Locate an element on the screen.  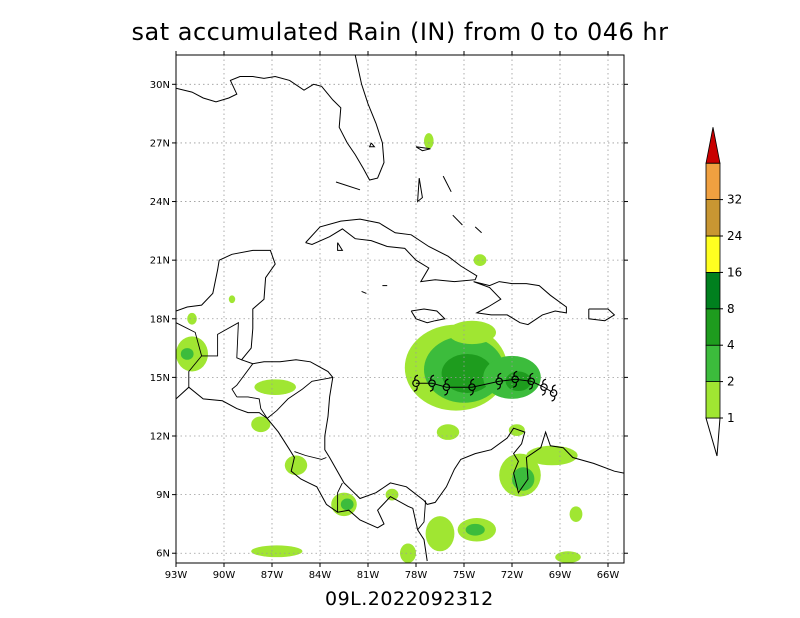
lat-tick-label: 9N is located at coordinates (163, 495).